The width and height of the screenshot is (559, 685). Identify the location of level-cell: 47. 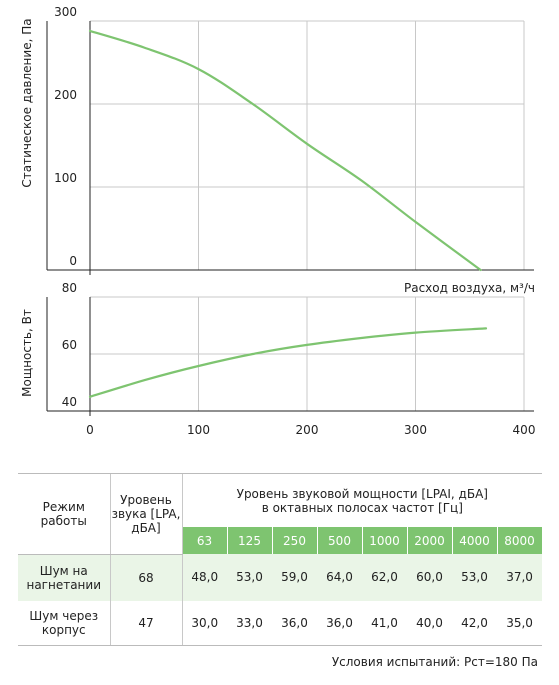
(145, 623).